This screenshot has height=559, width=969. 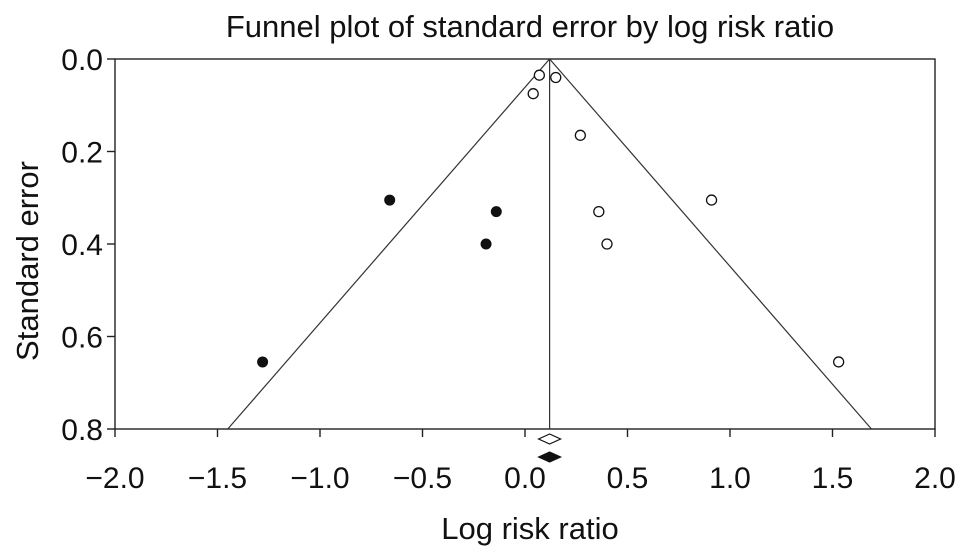 What do you see at coordinates (217, 478) in the screenshot?
I see `x-tick-label: −1.5` at bounding box center [217, 478].